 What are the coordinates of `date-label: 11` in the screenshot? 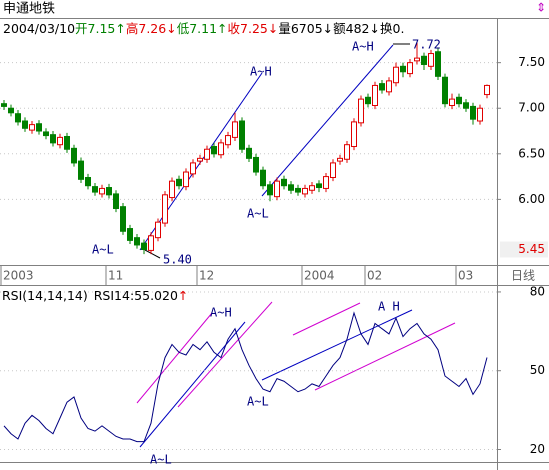 It's located at (115, 276).